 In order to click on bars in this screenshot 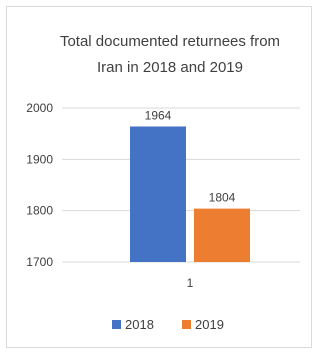, I will do `click(190, 194)`.